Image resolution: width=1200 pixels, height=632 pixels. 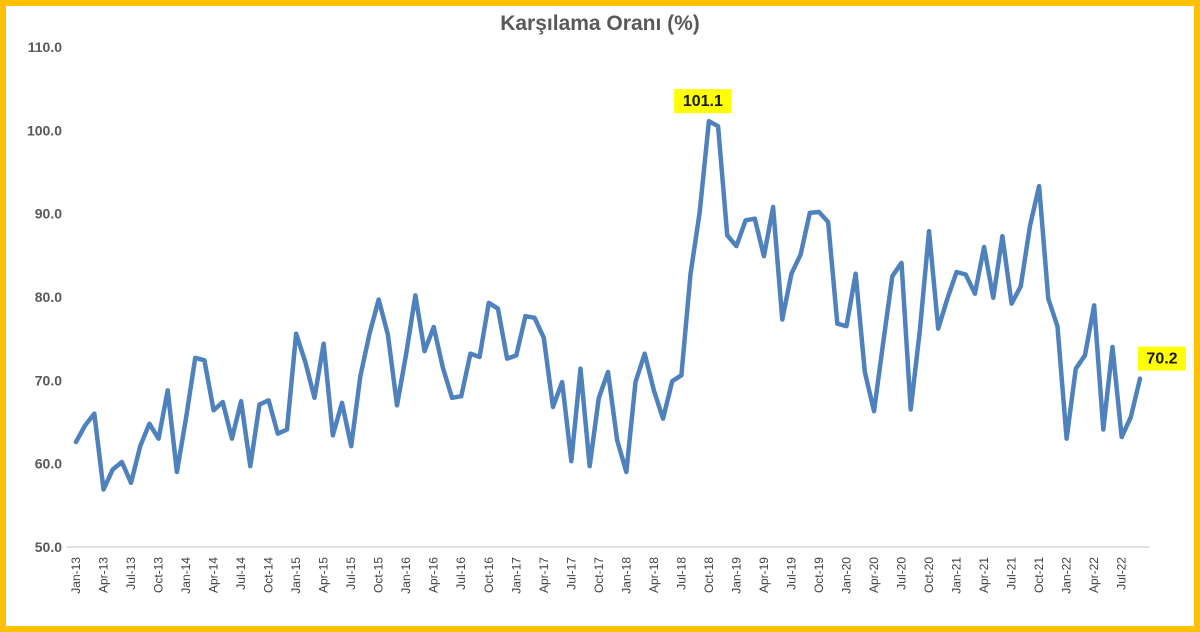 I want to click on x-tick-label: Apr-20, so click(x=874, y=575).